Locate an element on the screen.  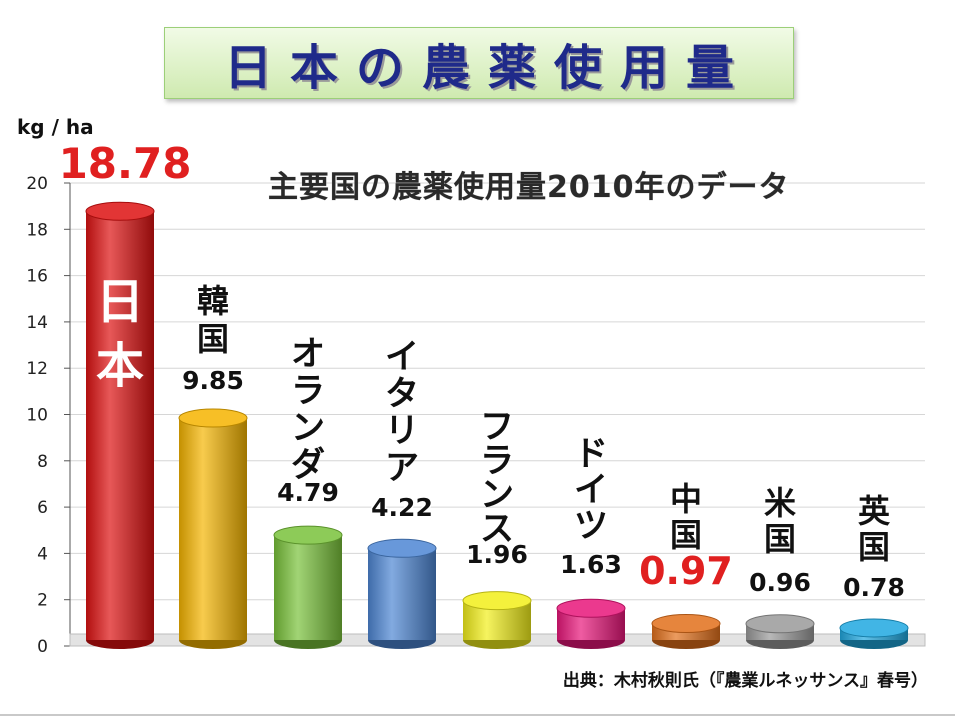
category-label: 韓 is located at coordinates (213, 301).